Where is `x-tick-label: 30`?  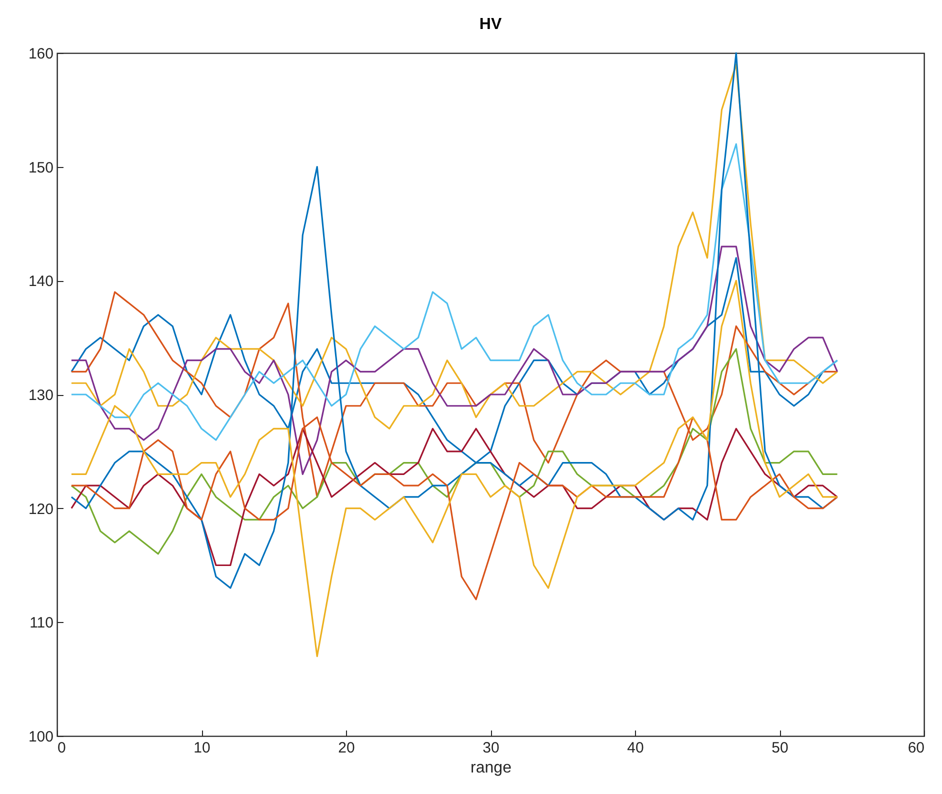
x-tick-label: 30 is located at coordinates (491, 748).